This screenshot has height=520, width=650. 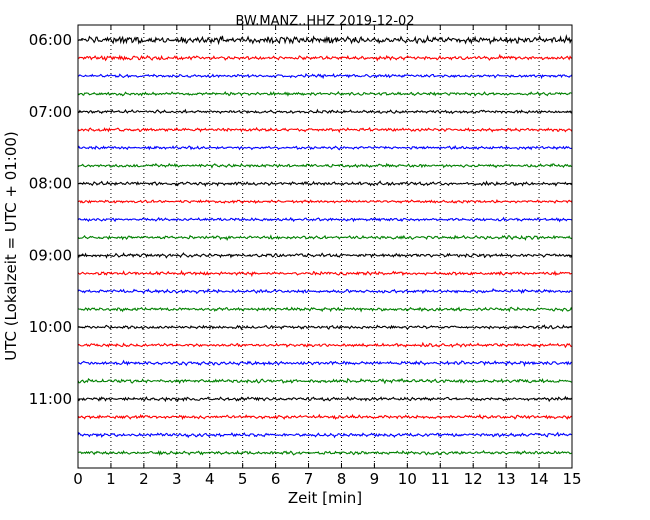 What do you see at coordinates (111, 479) in the screenshot?
I see `x-tick-label: 1` at bounding box center [111, 479].